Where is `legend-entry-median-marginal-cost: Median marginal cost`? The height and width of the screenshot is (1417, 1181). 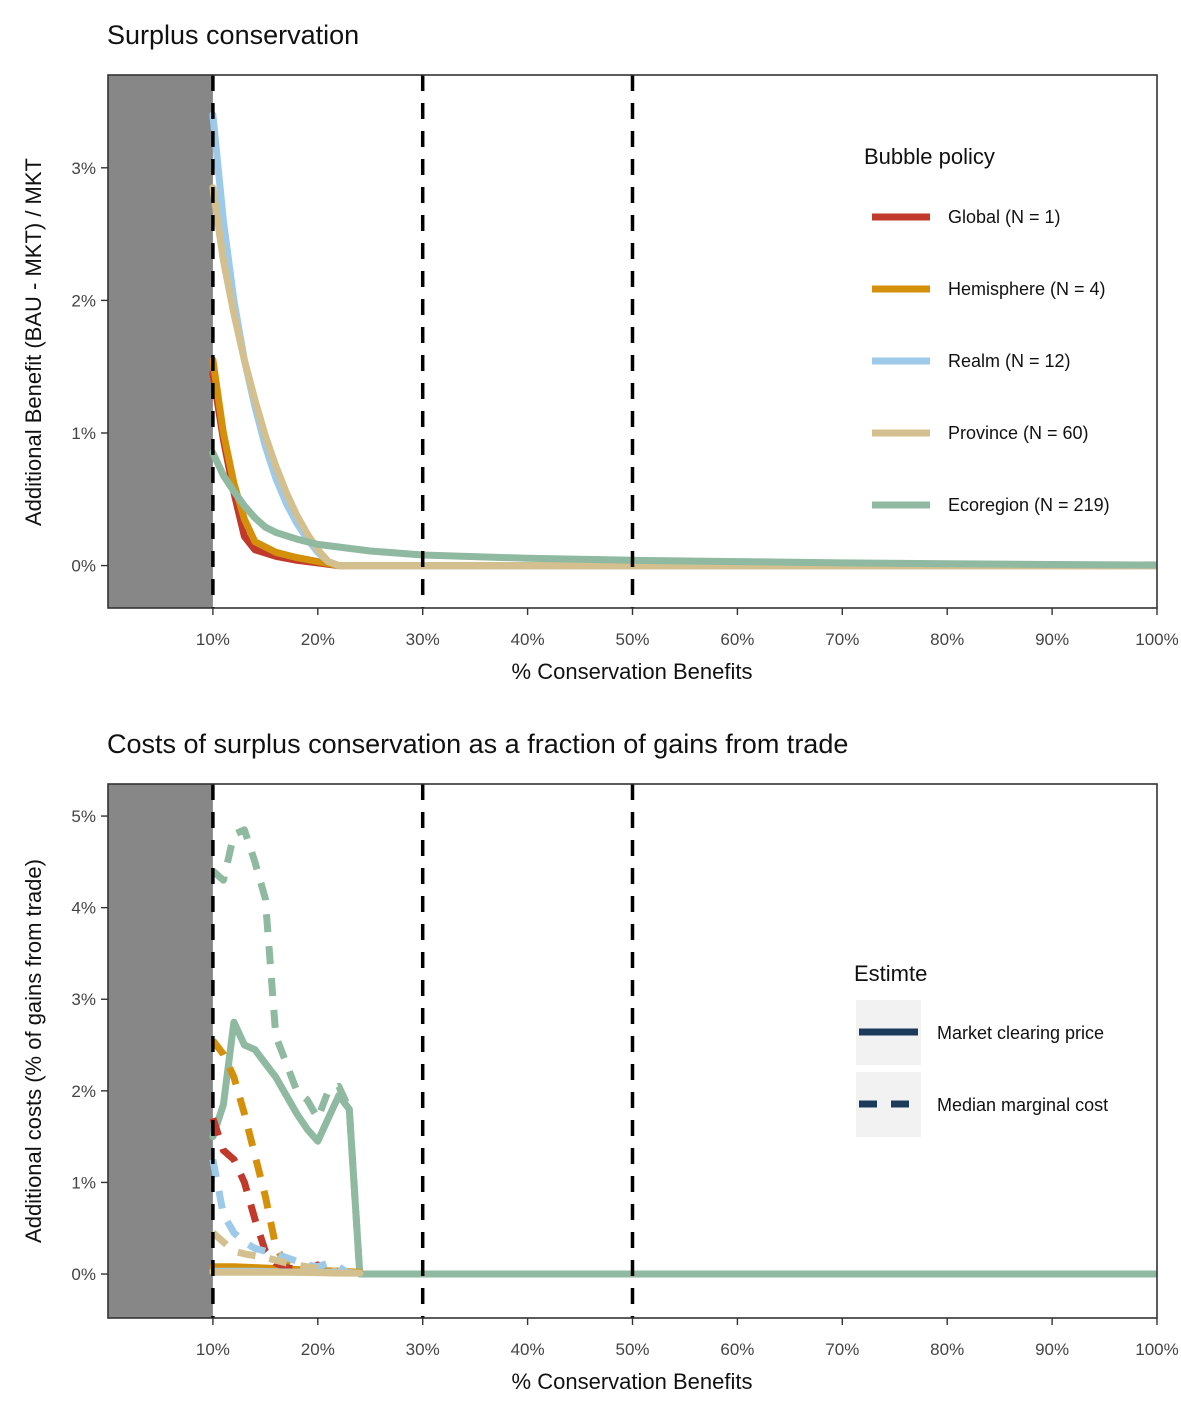
legend-entry-median-marginal-cost: Median marginal cost is located at coordinates (982, 1104).